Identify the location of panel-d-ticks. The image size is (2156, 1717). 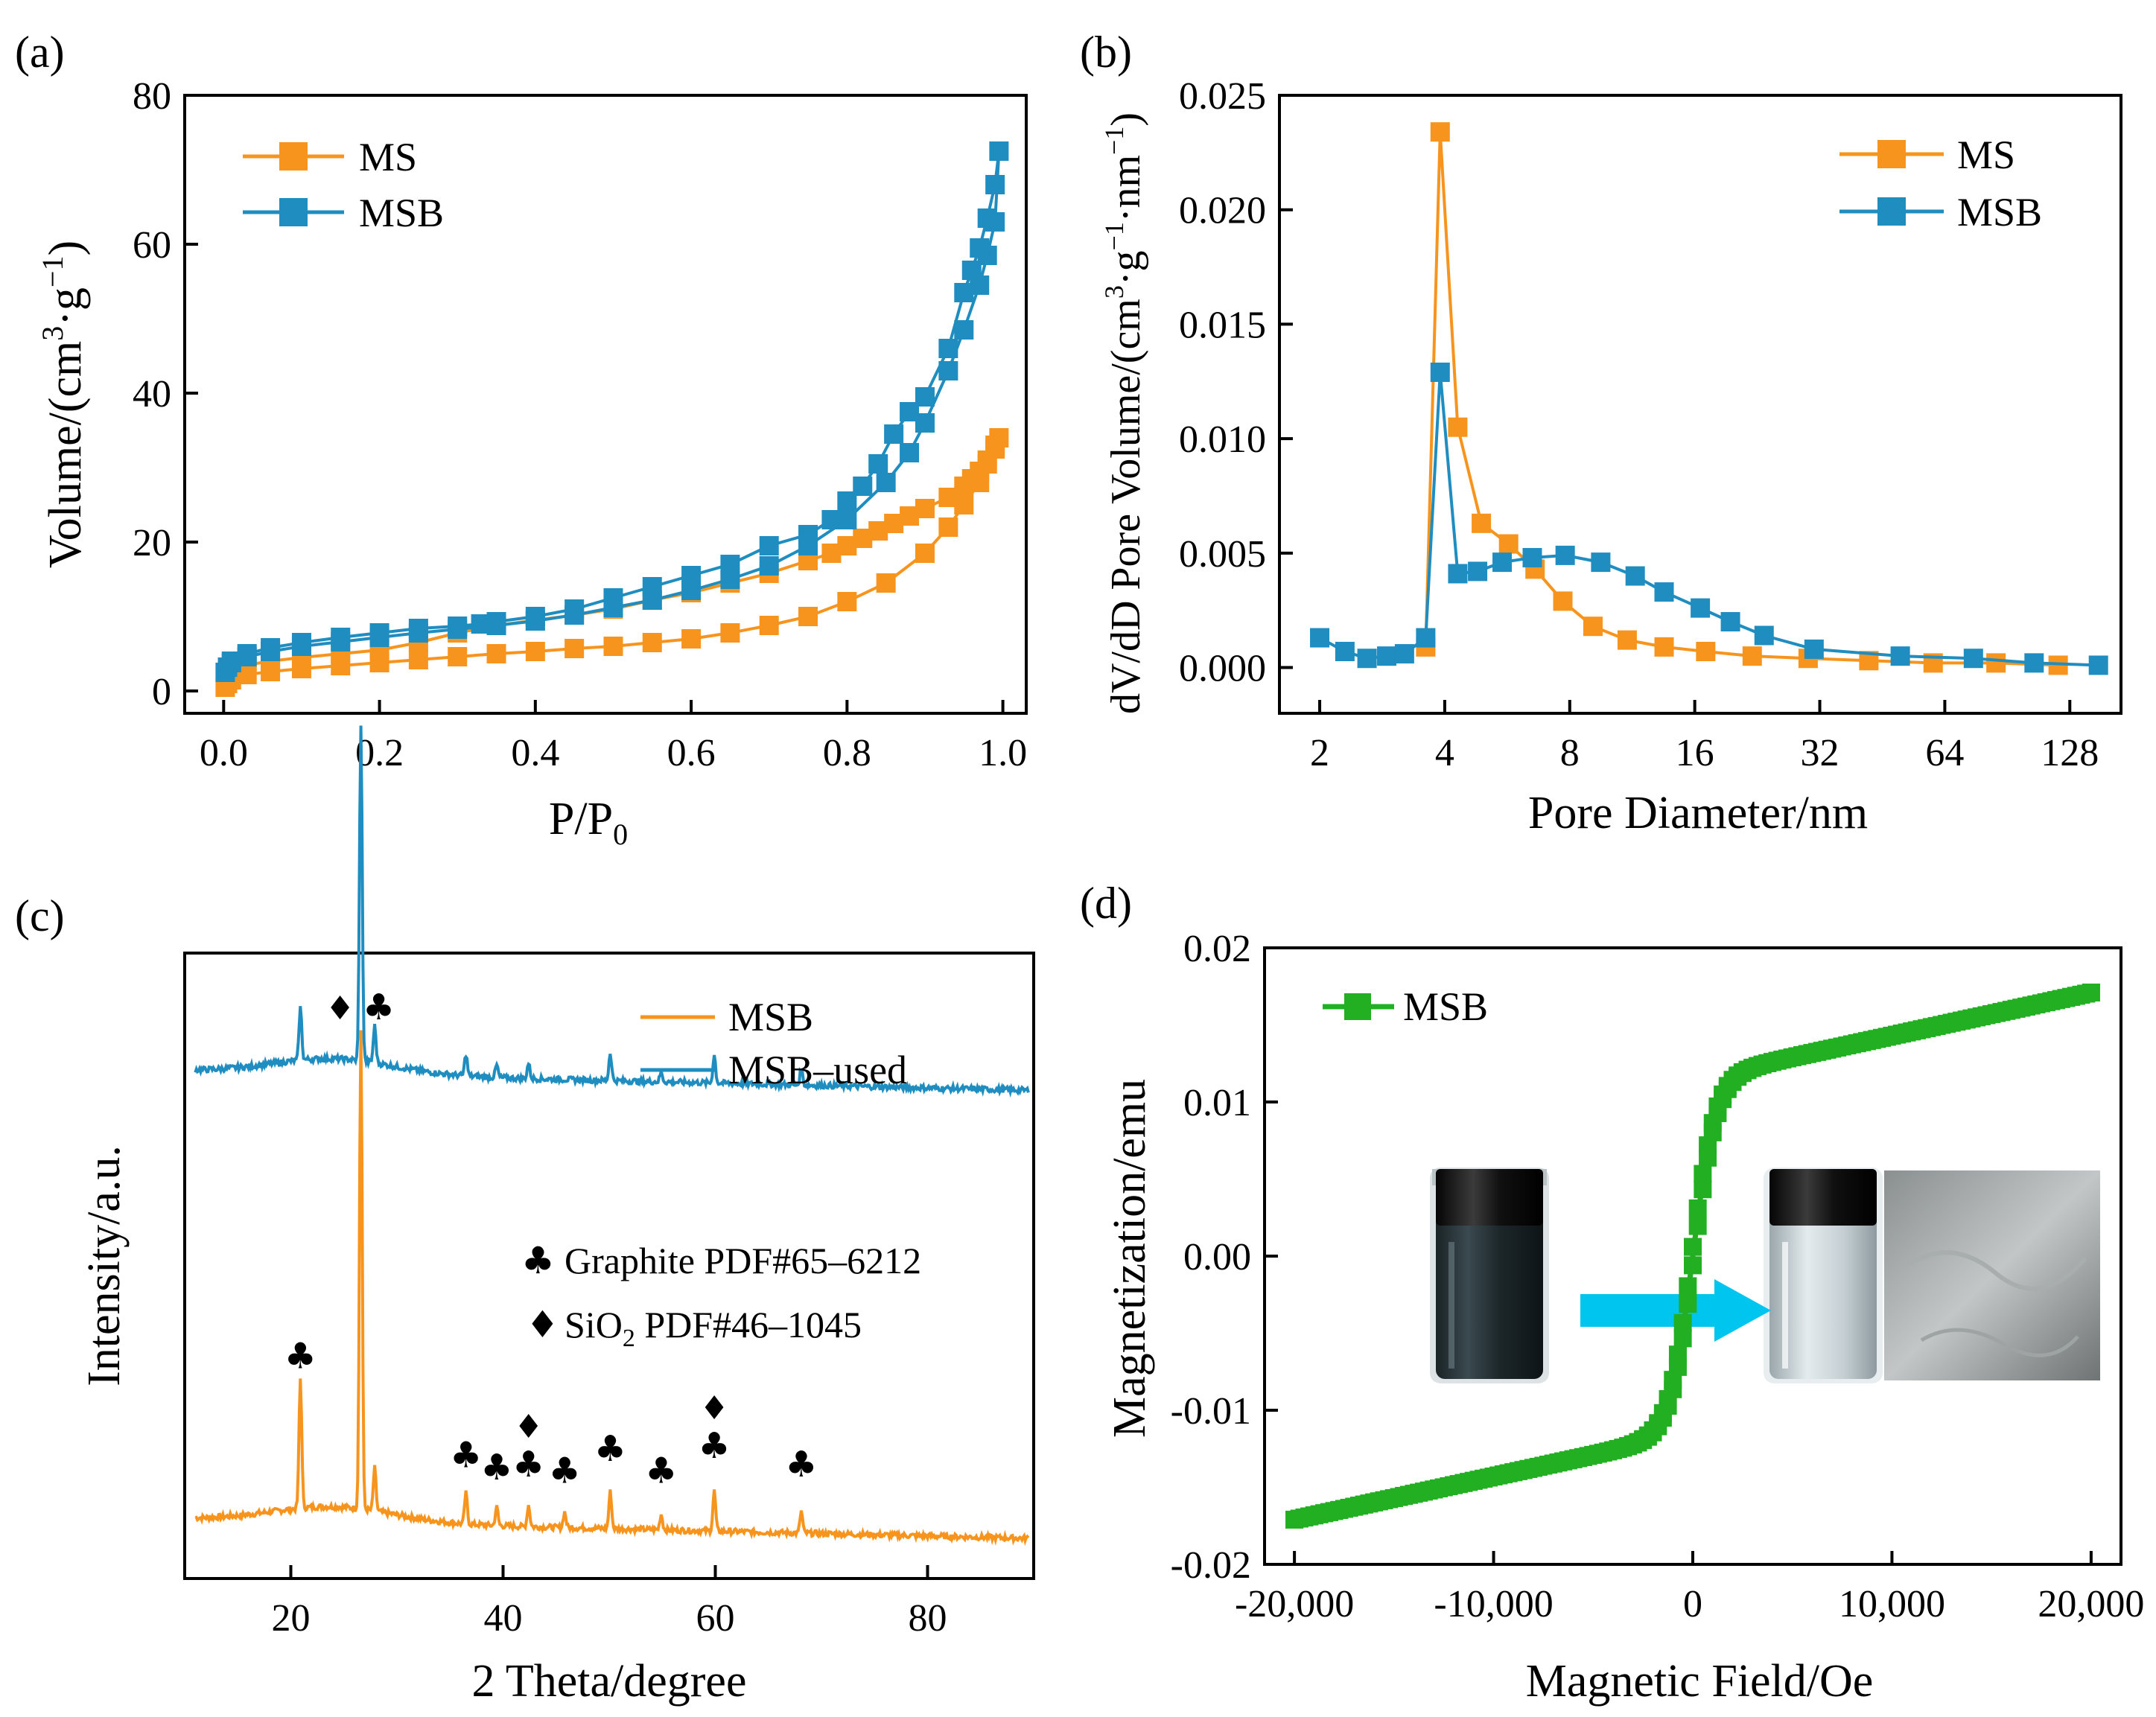
(1679, 1256).